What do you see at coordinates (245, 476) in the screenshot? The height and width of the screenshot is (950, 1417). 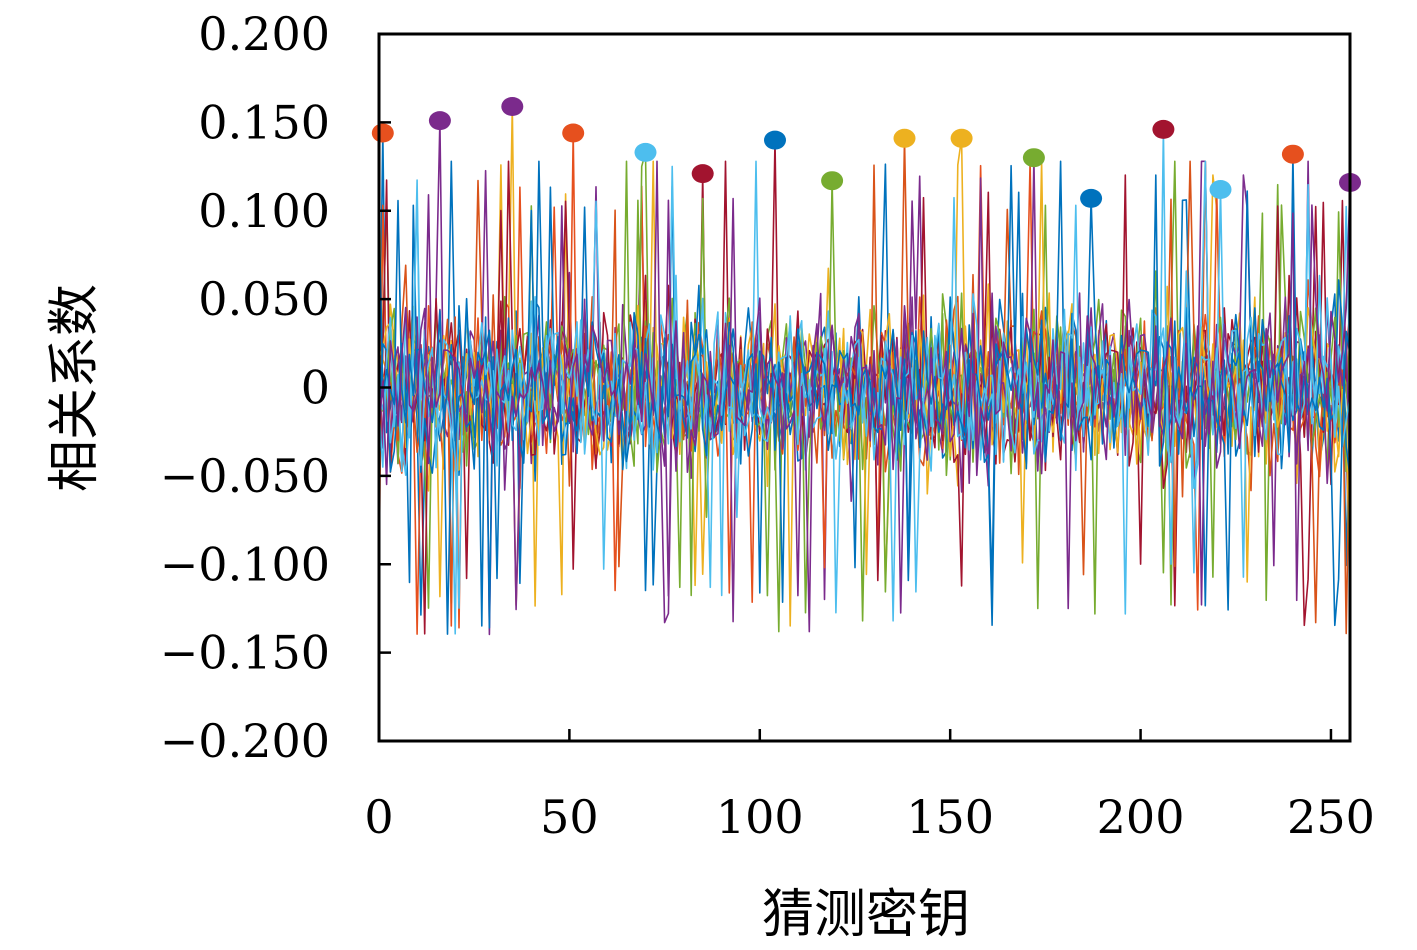 I see `y-tick-label: −0.050` at bounding box center [245, 476].